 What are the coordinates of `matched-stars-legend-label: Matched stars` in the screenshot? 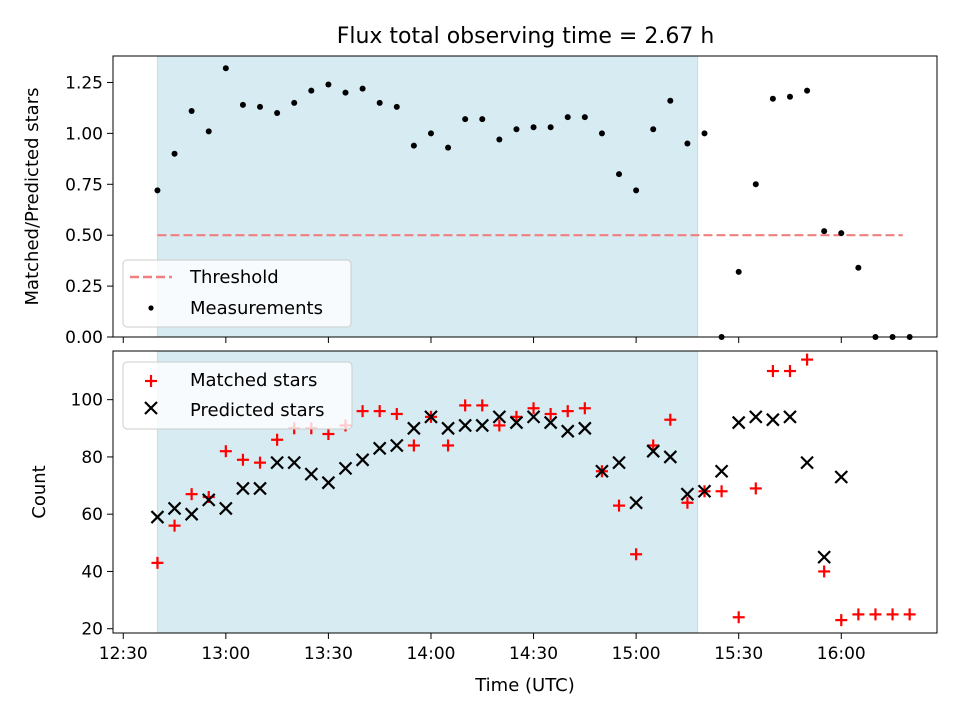 It's located at (253, 380).